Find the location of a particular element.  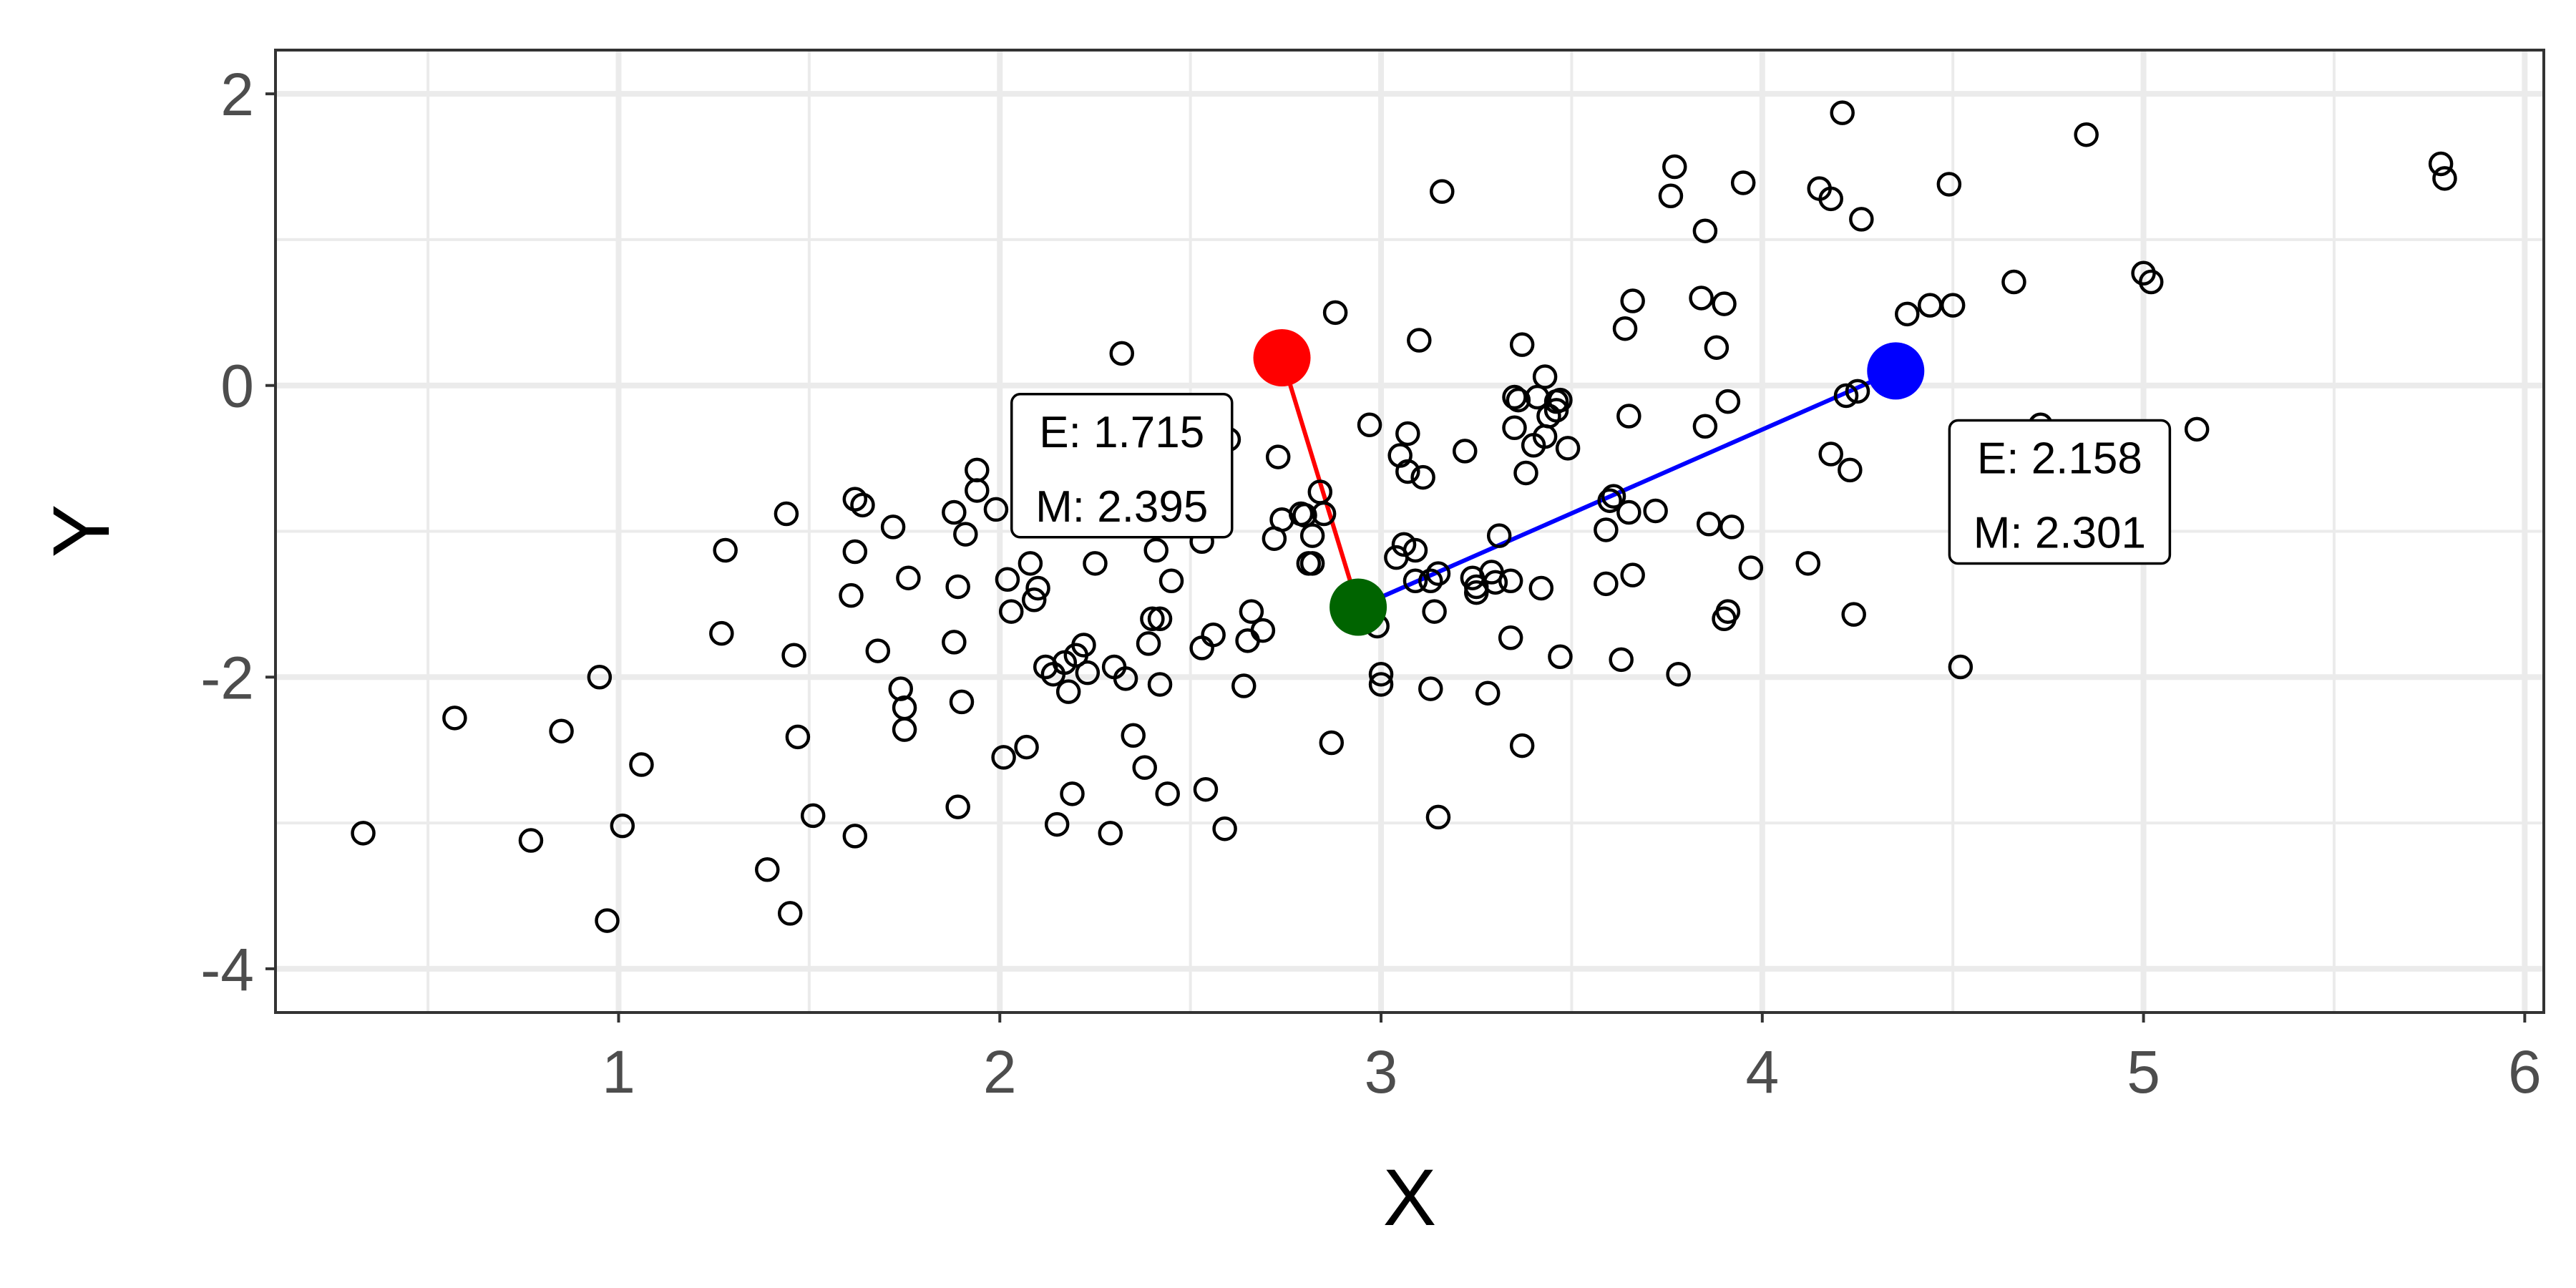

y-tick-label: 2 is located at coordinates (237, 94).